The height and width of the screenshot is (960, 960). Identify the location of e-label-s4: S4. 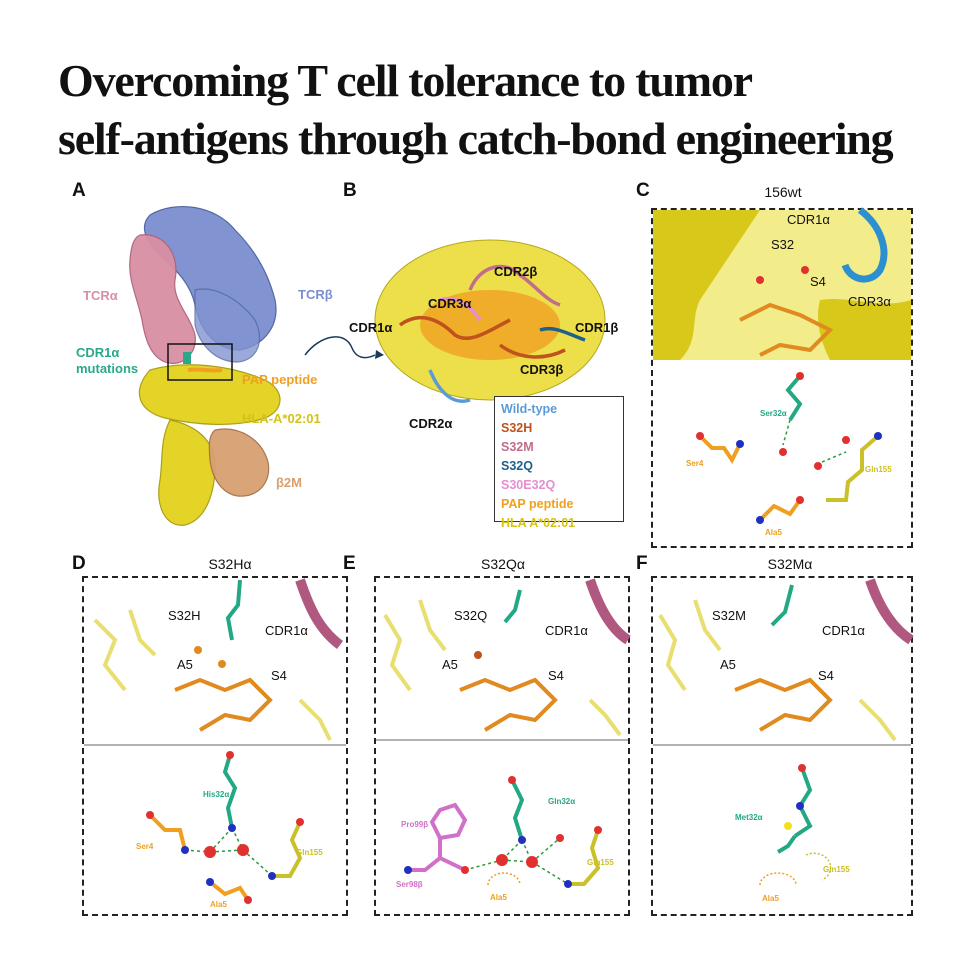
(556, 675).